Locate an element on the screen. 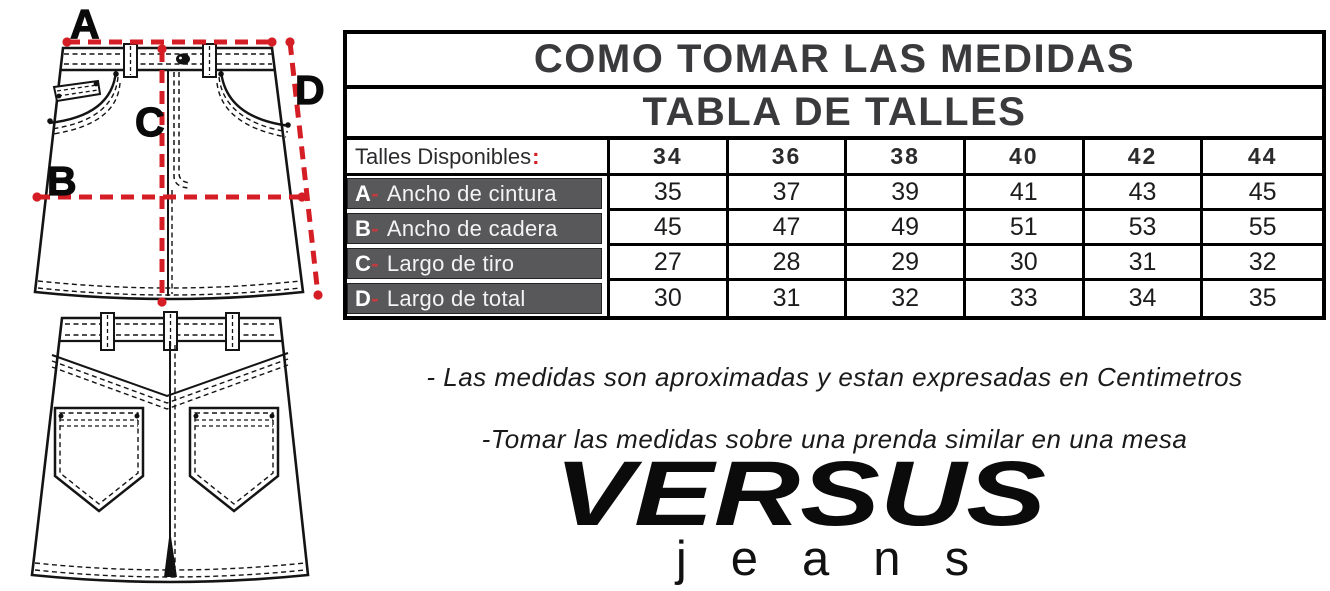 The width and height of the screenshot is (1330, 591). brand-logo-text: VERSUS is located at coordinates (800, 494).